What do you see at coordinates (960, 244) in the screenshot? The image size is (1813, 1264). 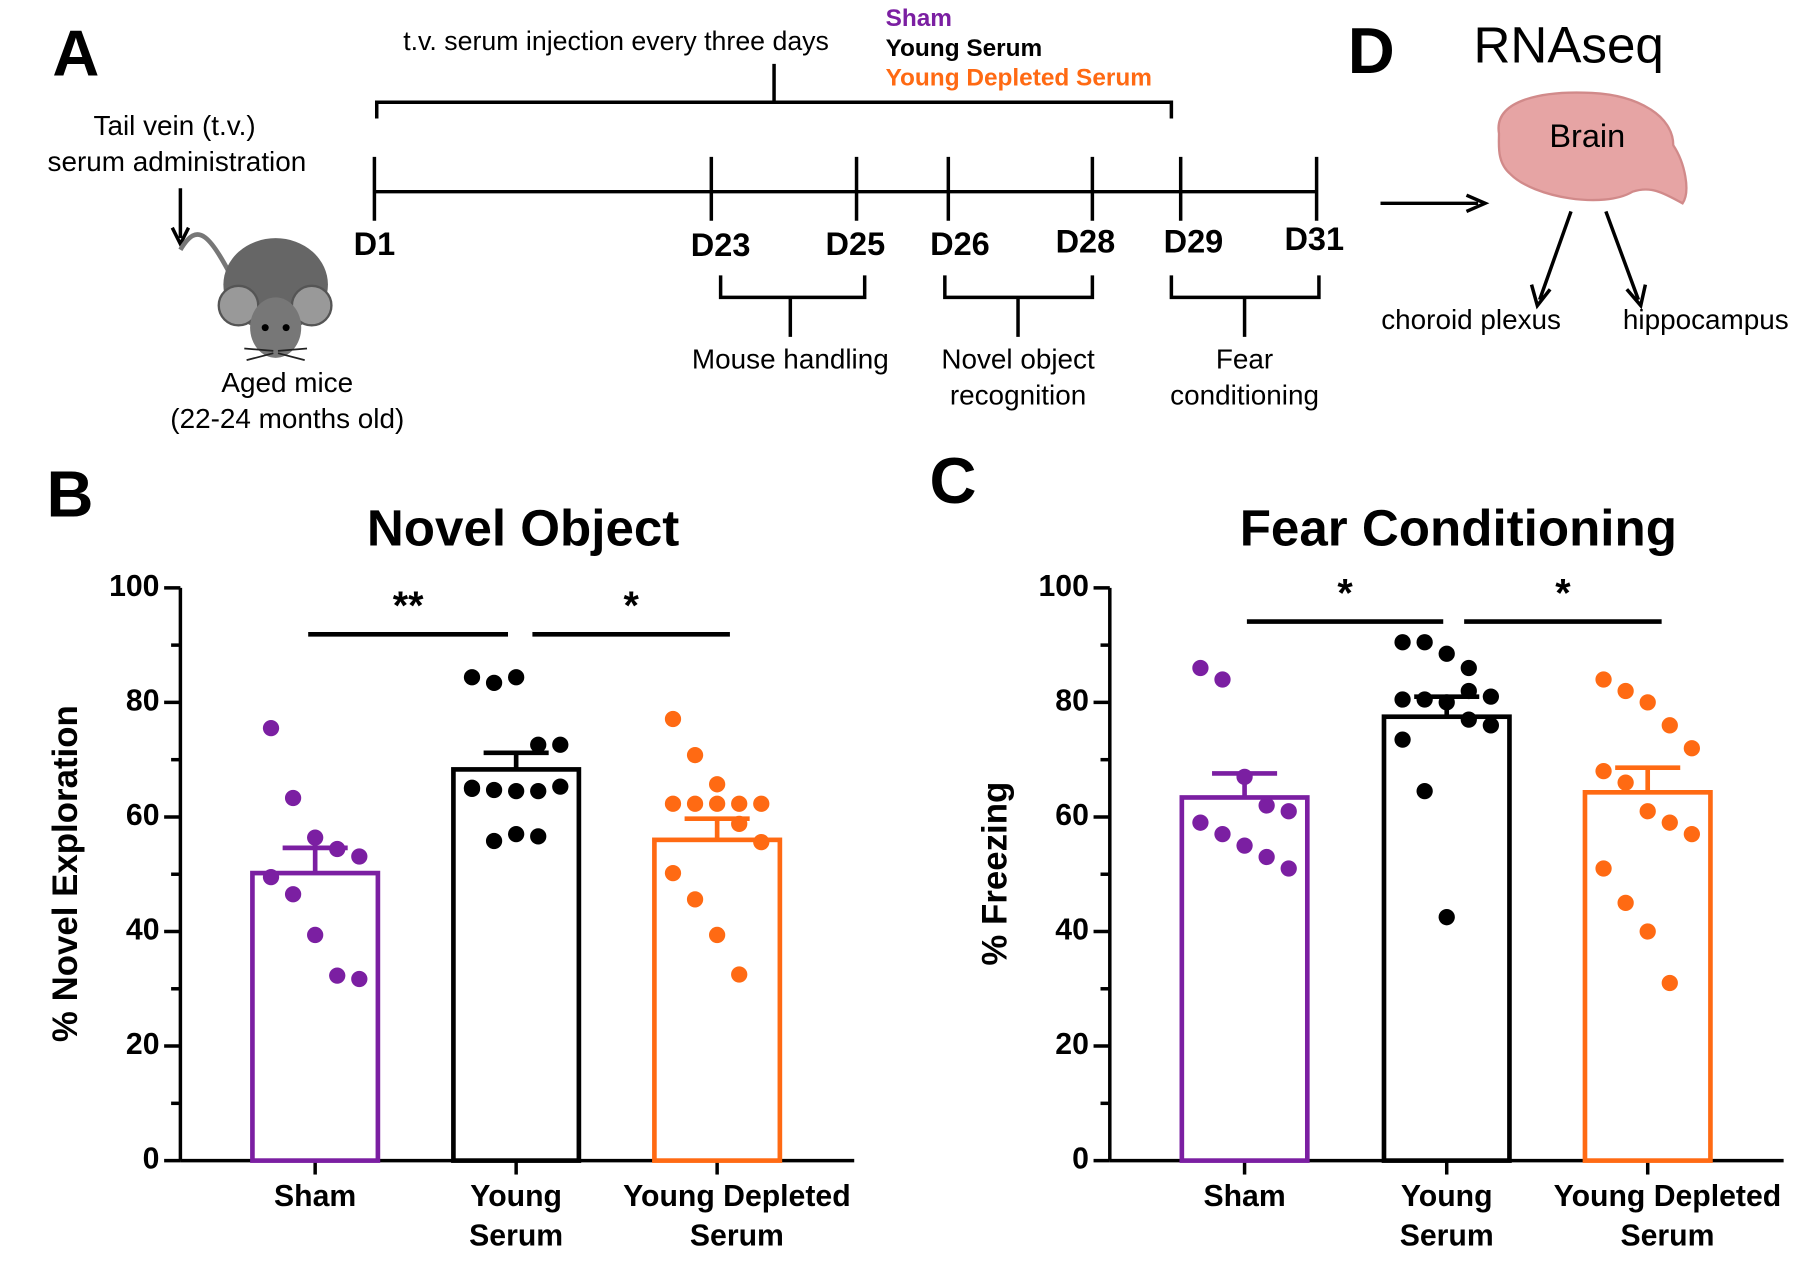 I see `day-label: D26` at bounding box center [960, 244].